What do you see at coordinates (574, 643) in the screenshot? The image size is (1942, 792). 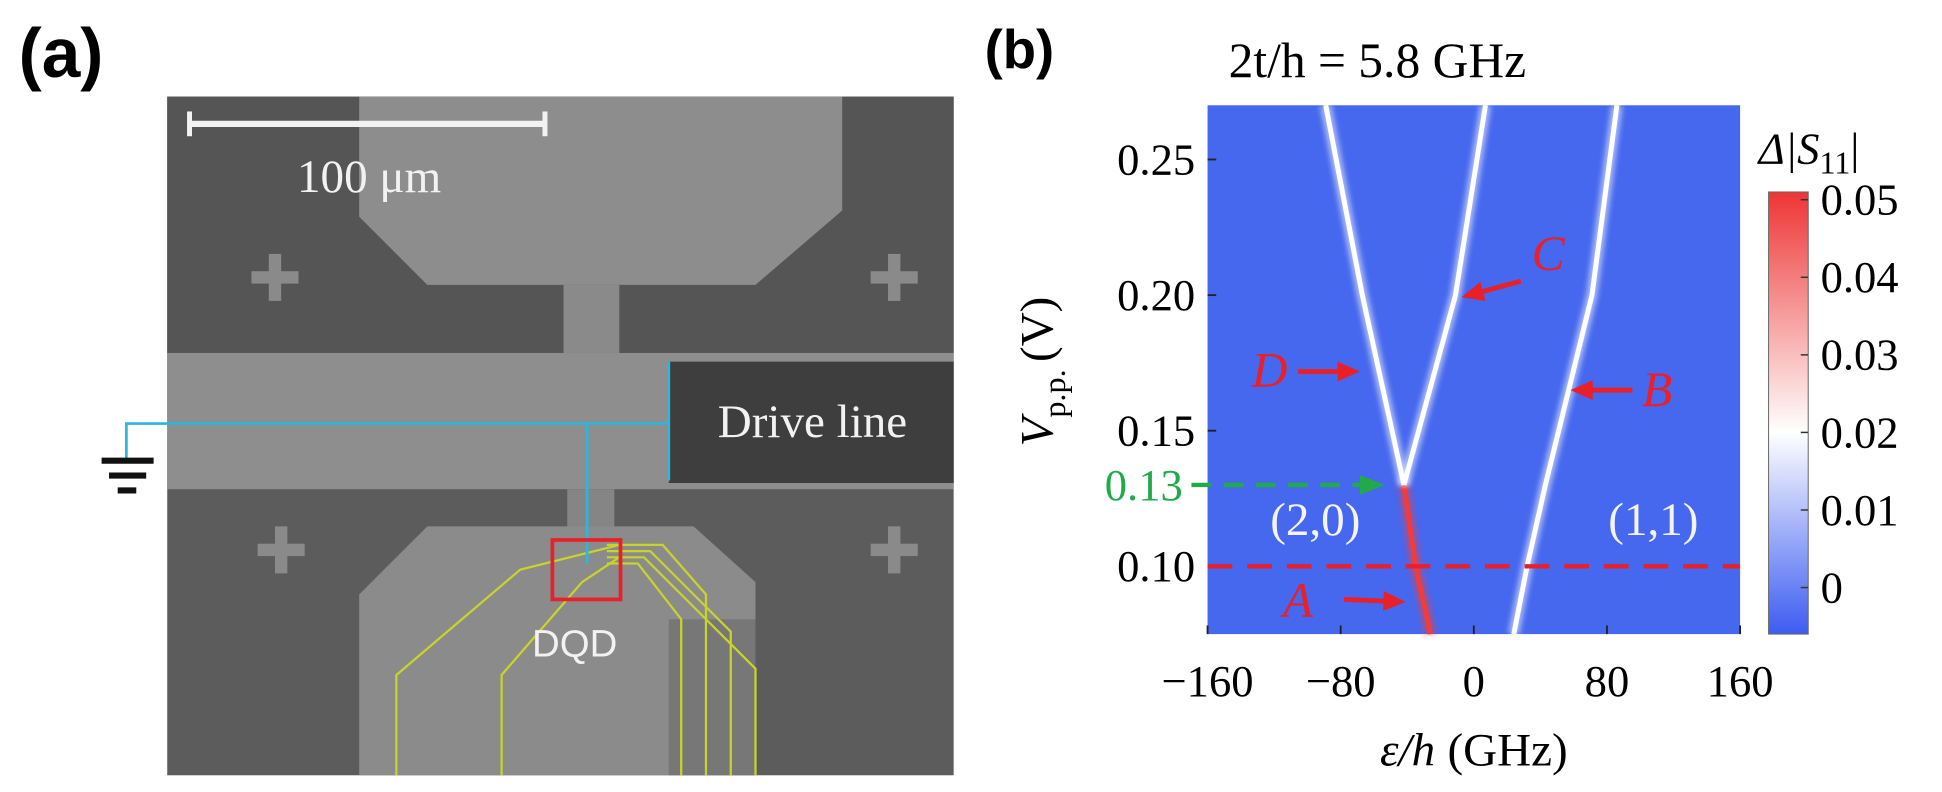 I see `dqd-label: DQD` at bounding box center [574, 643].